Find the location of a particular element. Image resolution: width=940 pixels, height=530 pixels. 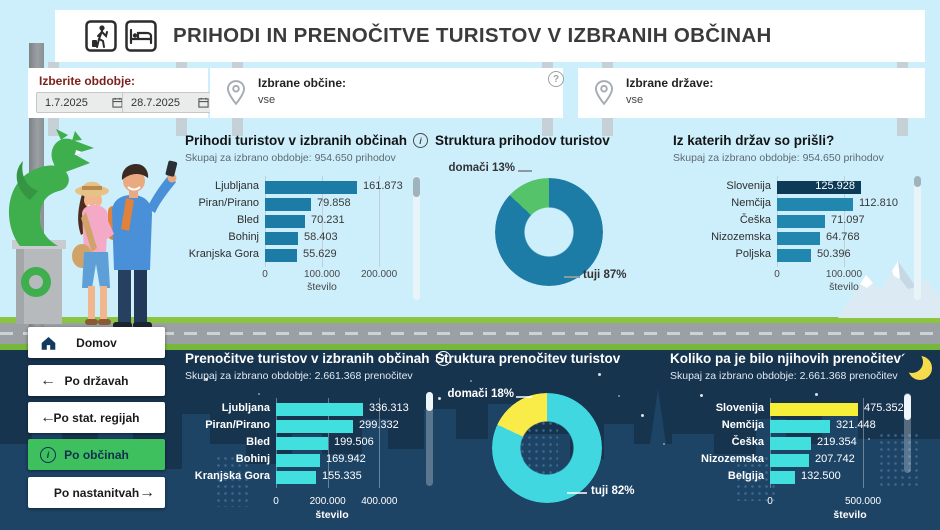

value-label: 321.448 is located at coordinates (856, 425).